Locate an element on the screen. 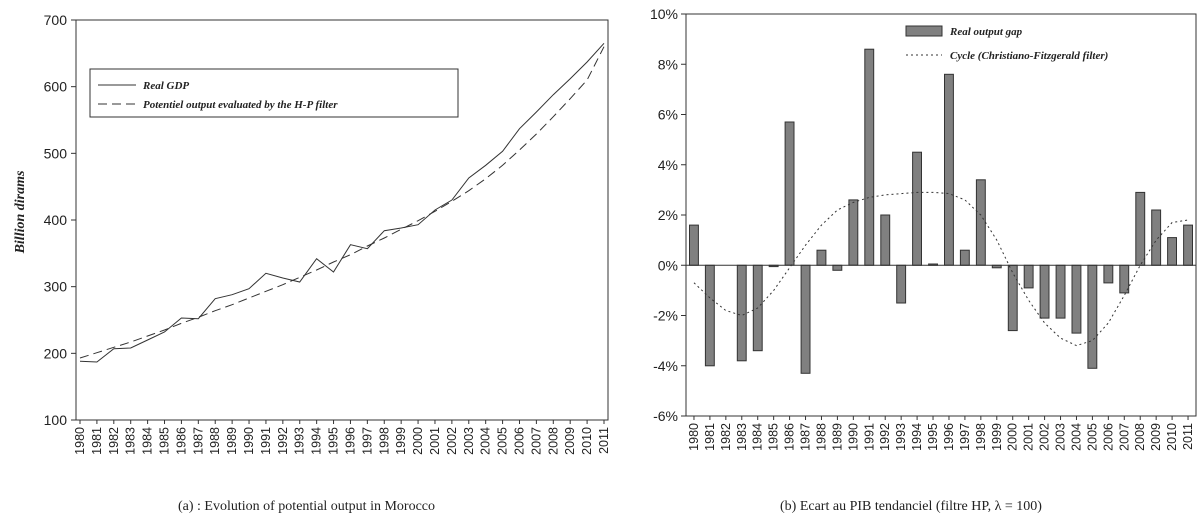 The width and height of the screenshot is (1200, 519). legend-label-real-output-gap: Real output gap is located at coordinates (986, 32).